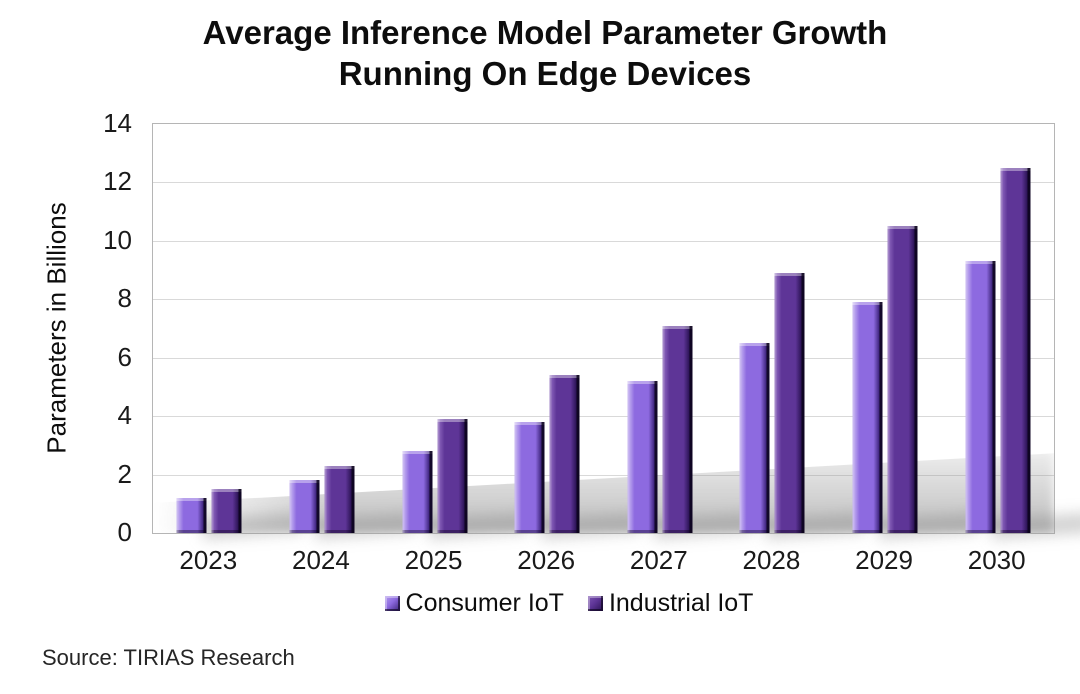 The image size is (1080, 694). I want to click on chart-title-line-2: Running On Edge Devices, so click(545, 73).